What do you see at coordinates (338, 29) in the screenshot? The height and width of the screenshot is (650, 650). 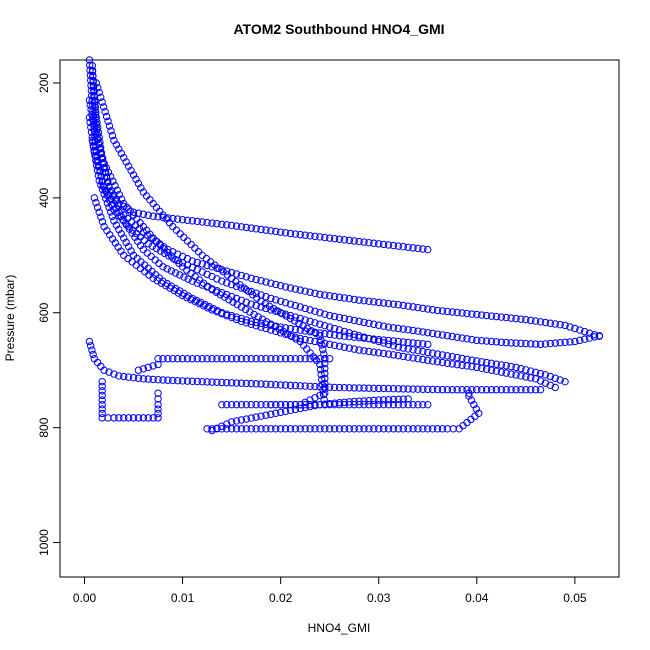 I see `chart-title: ATOM2 Southbound HNO4_GMI` at bounding box center [338, 29].